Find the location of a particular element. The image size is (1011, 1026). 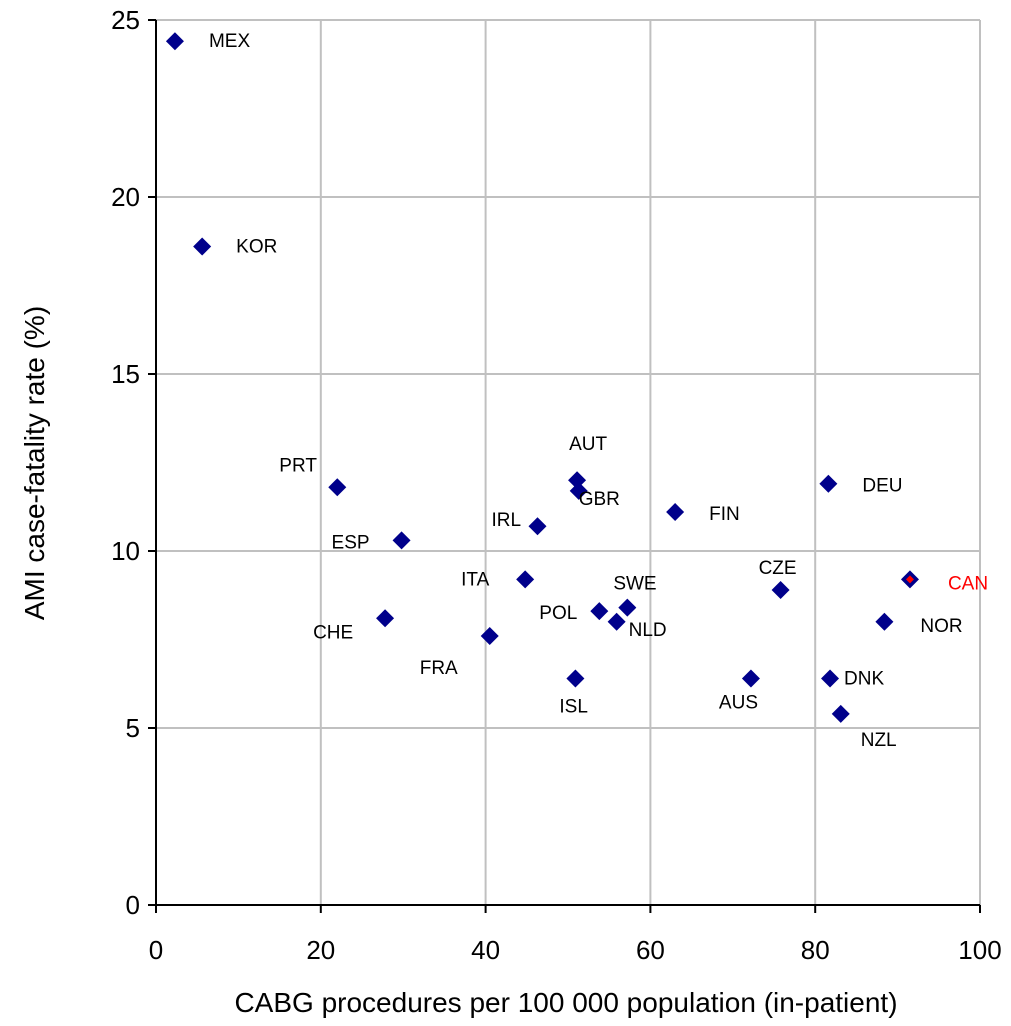

x-tick-label: 40 is located at coordinates (485, 950).